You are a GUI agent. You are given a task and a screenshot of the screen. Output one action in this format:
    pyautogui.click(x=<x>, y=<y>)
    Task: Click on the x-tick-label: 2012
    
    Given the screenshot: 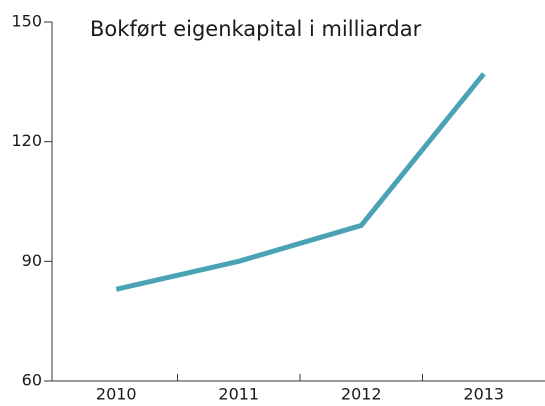 What is the action you would take?
    pyautogui.click(x=361, y=394)
    